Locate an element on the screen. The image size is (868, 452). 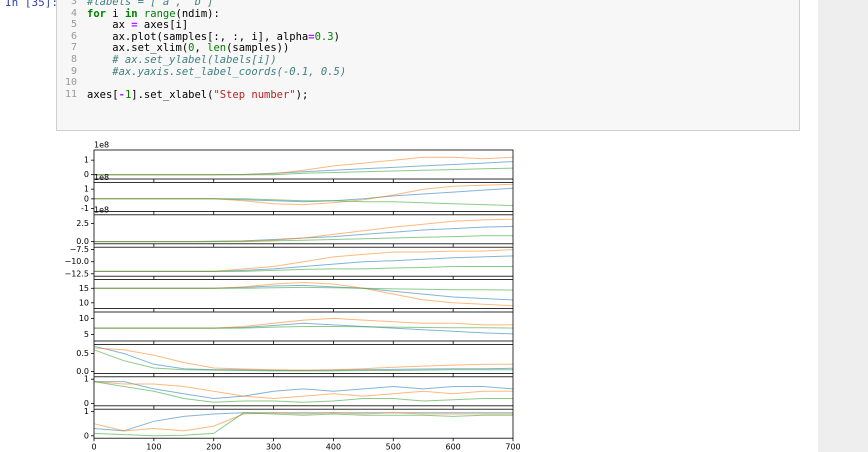
line-number: 6 is located at coordinates (73, 36).